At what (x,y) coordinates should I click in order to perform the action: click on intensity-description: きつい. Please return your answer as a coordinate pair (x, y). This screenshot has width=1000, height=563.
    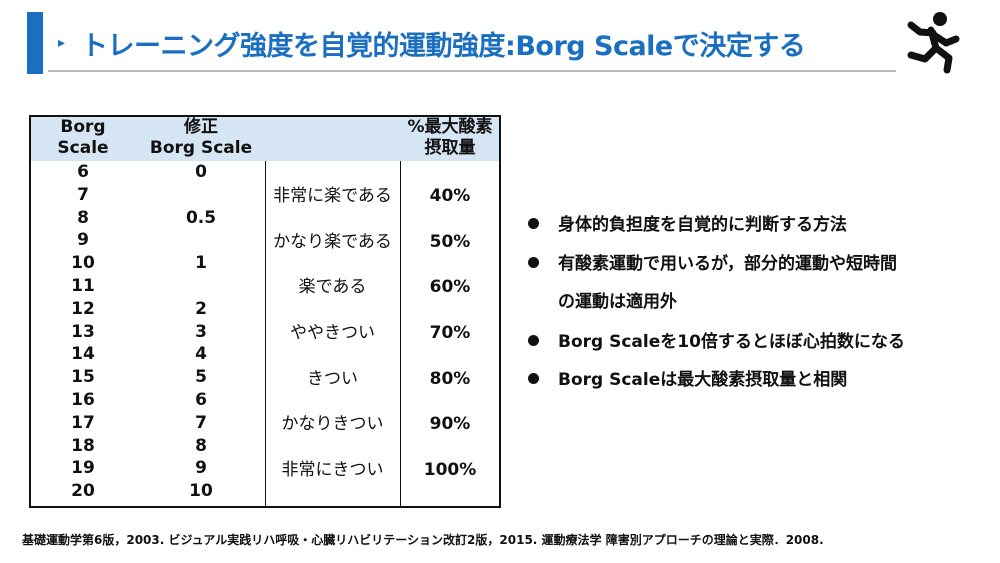
    Looking at the image, I should click on (332, 378).